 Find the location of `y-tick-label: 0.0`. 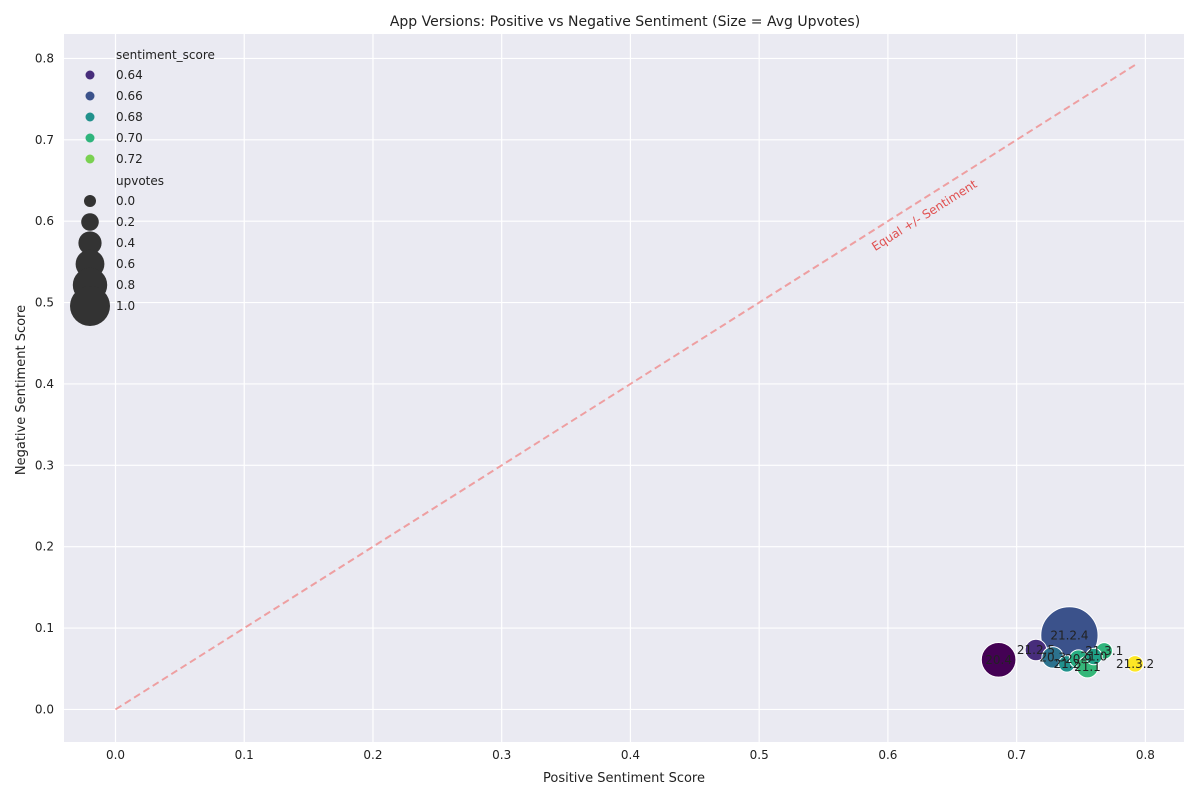

y-tick-label: 0.0 is located at coordinates (44, 709).